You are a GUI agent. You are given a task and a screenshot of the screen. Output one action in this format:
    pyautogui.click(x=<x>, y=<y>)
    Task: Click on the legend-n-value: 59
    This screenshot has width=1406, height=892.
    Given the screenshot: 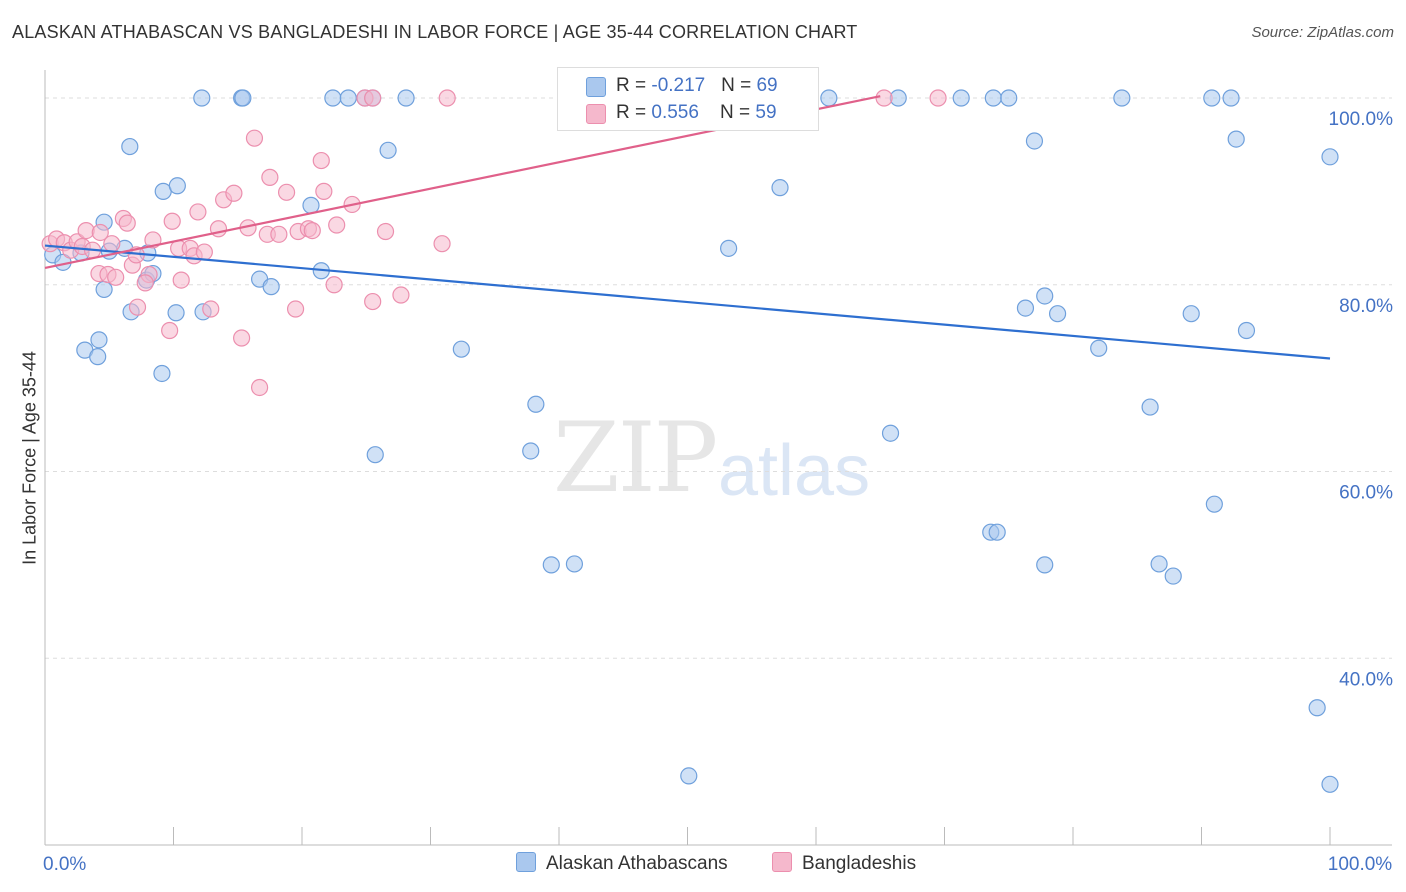 What is the action you would take?
    pyautogui.click(x=766, y=112)
    